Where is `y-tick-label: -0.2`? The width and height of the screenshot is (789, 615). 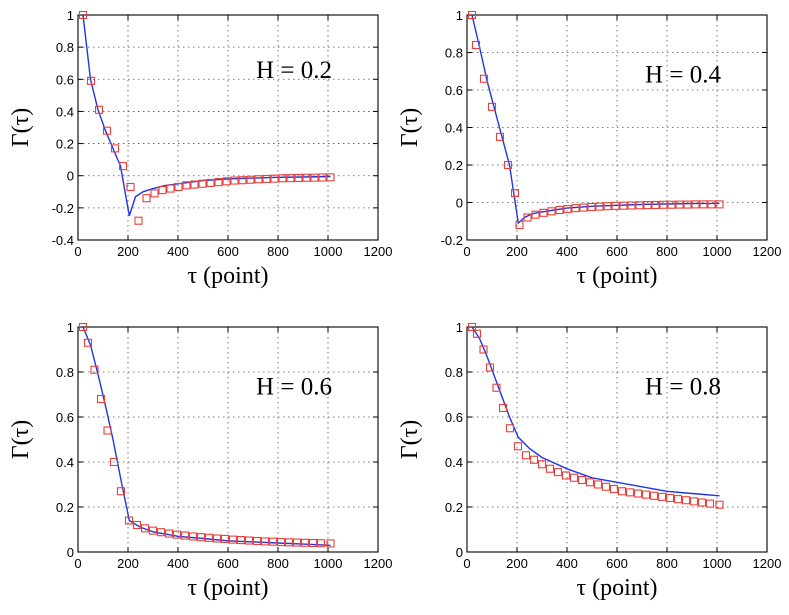 y-tick-label: -0.2 is located at coordinates (63, 208).